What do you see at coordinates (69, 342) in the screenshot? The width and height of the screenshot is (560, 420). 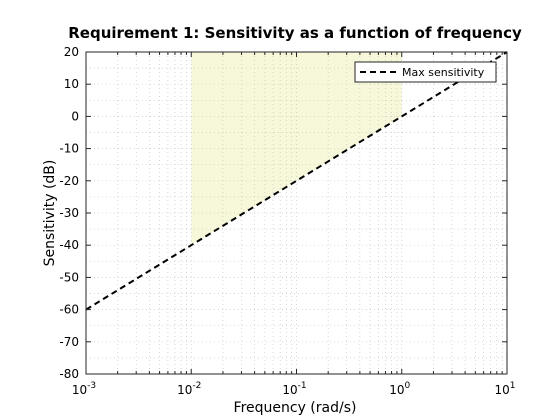 I see `y-tick-label: -70` at bounding box center [69, 342].